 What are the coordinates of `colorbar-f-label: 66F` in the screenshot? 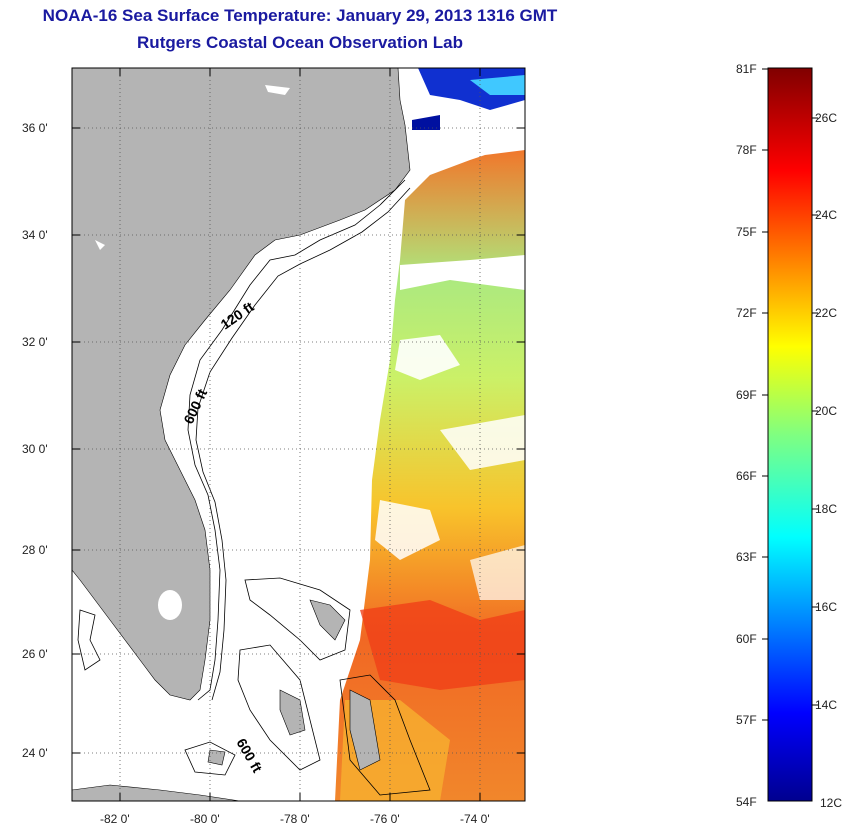 It's located at (746, 476).